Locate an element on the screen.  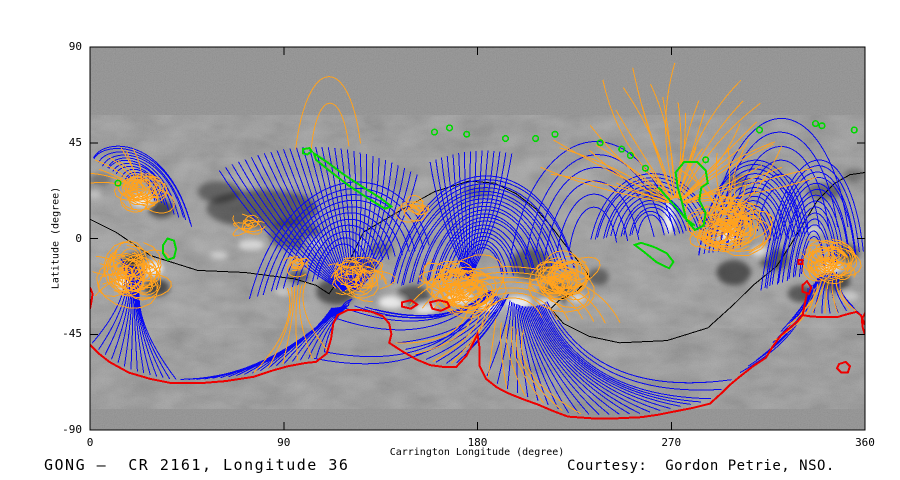
map-annotation: GONG — CR 2161, Longitude 36 is located at coordinates (197, 465).